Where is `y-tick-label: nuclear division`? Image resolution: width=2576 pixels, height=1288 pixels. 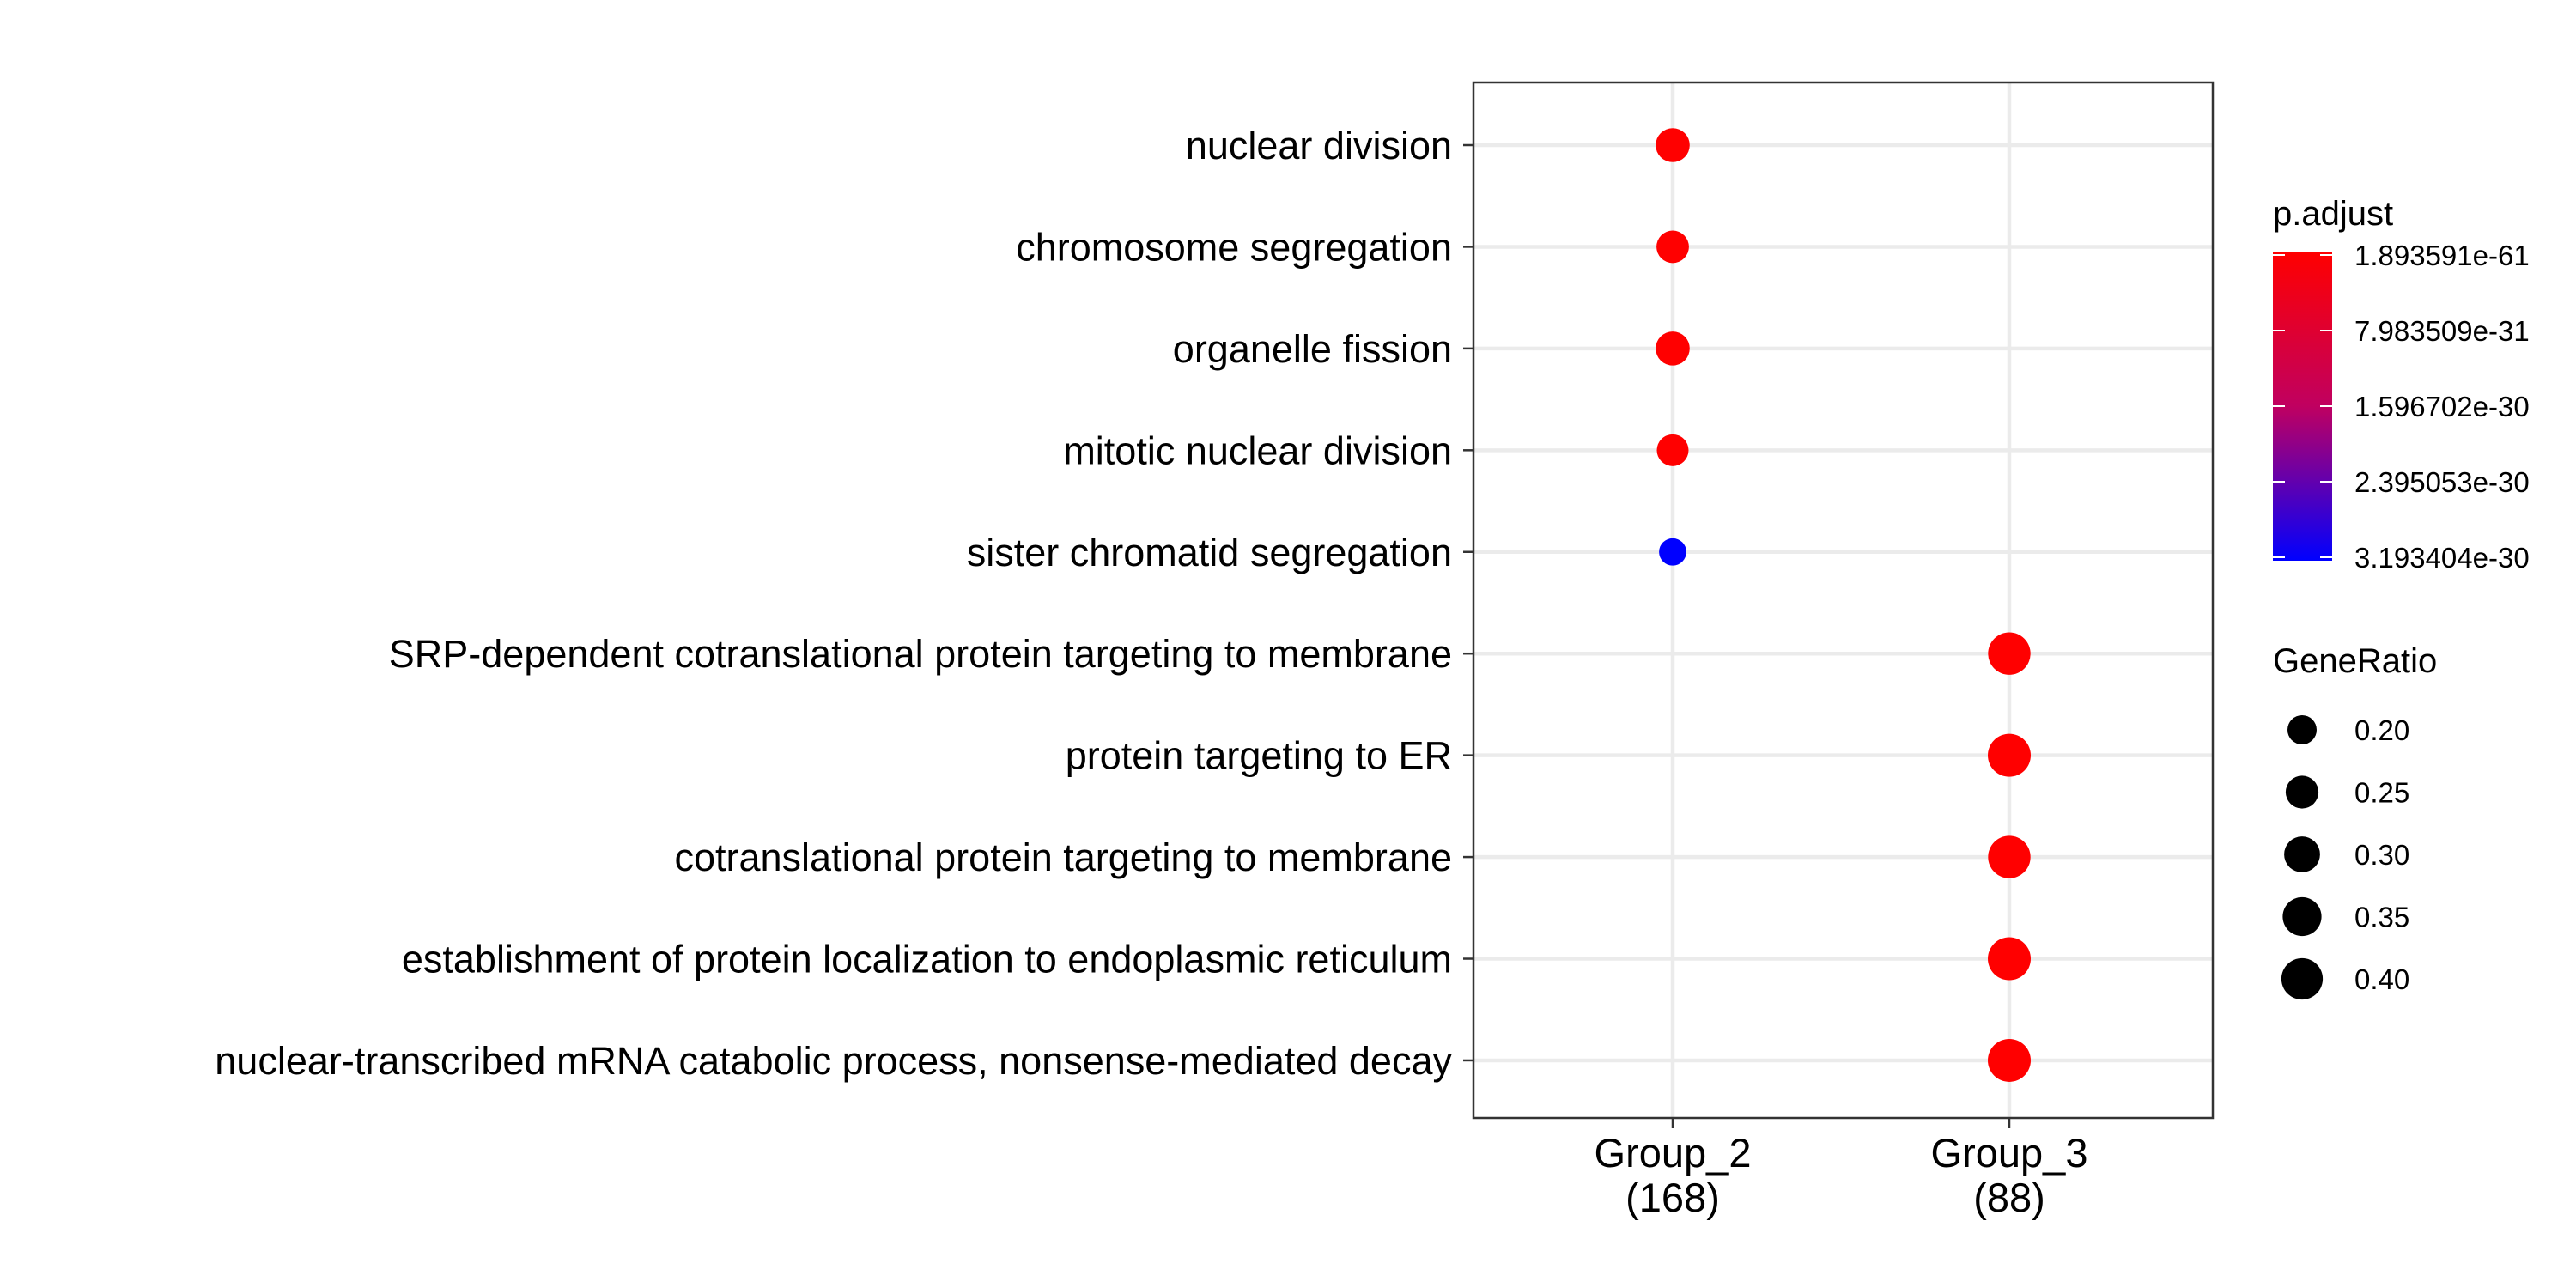
y-tick-label: nuclear division is located at coordinates (1319, 145).